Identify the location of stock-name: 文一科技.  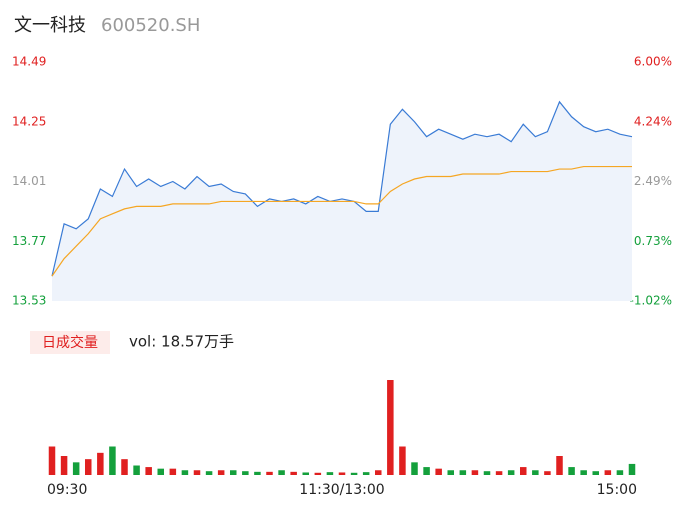
(50, 25).